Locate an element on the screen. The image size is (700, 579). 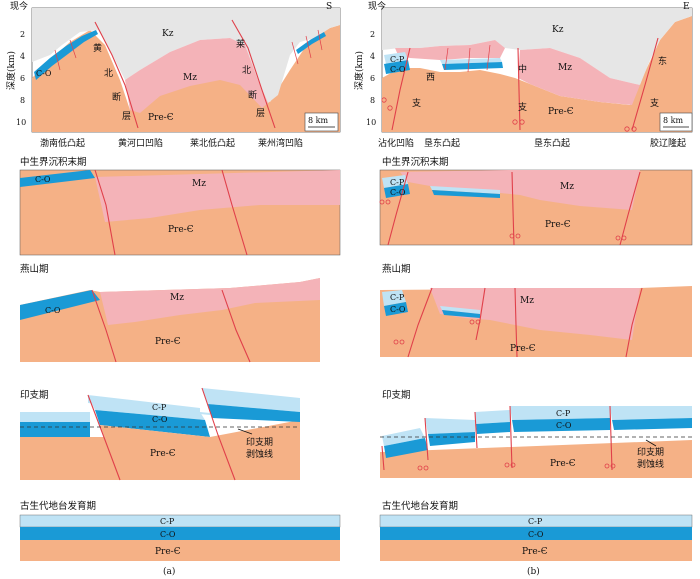
panel-b-scale-bar: 8 km is located at coordinates (676, 122).